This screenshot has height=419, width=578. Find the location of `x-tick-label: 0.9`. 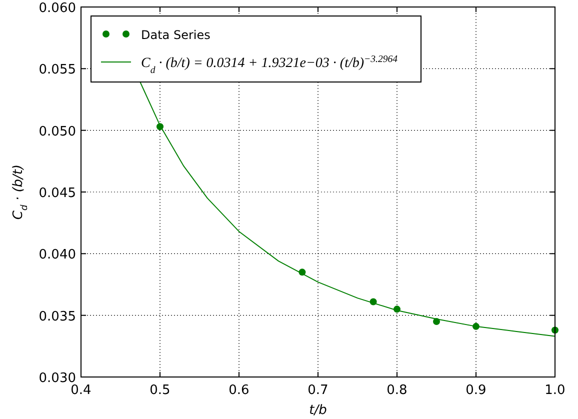

x-tick-label: 0.9 is located at coordinates (476, 390).